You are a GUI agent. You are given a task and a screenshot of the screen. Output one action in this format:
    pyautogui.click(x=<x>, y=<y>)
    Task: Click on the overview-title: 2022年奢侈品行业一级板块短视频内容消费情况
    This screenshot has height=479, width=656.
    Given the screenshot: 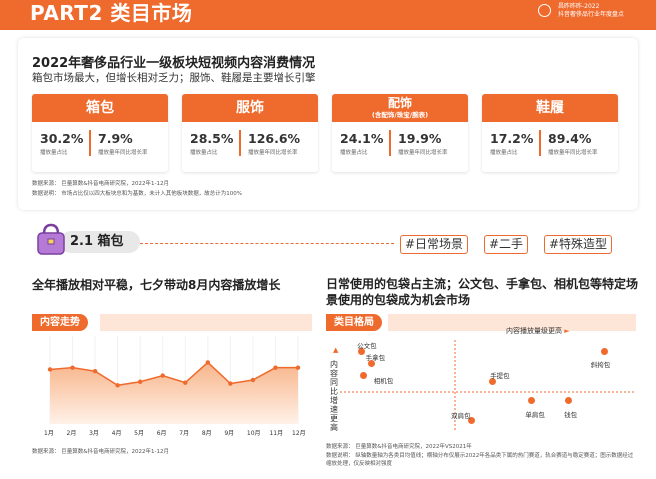 What is the action you would take?
    pyautogui.click(x=174, y=63)
    